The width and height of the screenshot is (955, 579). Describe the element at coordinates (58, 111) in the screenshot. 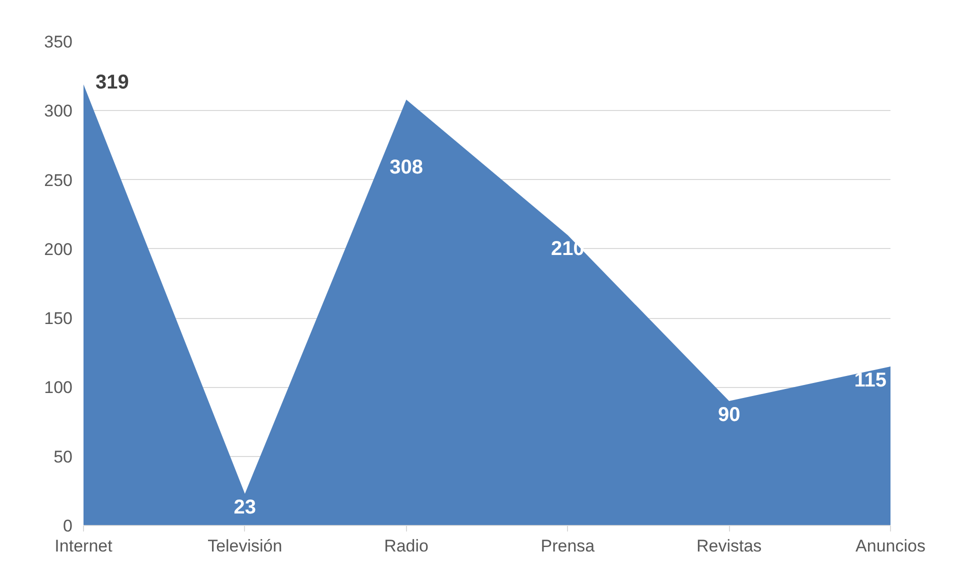

I see `y-tick-label: 300` at that location.